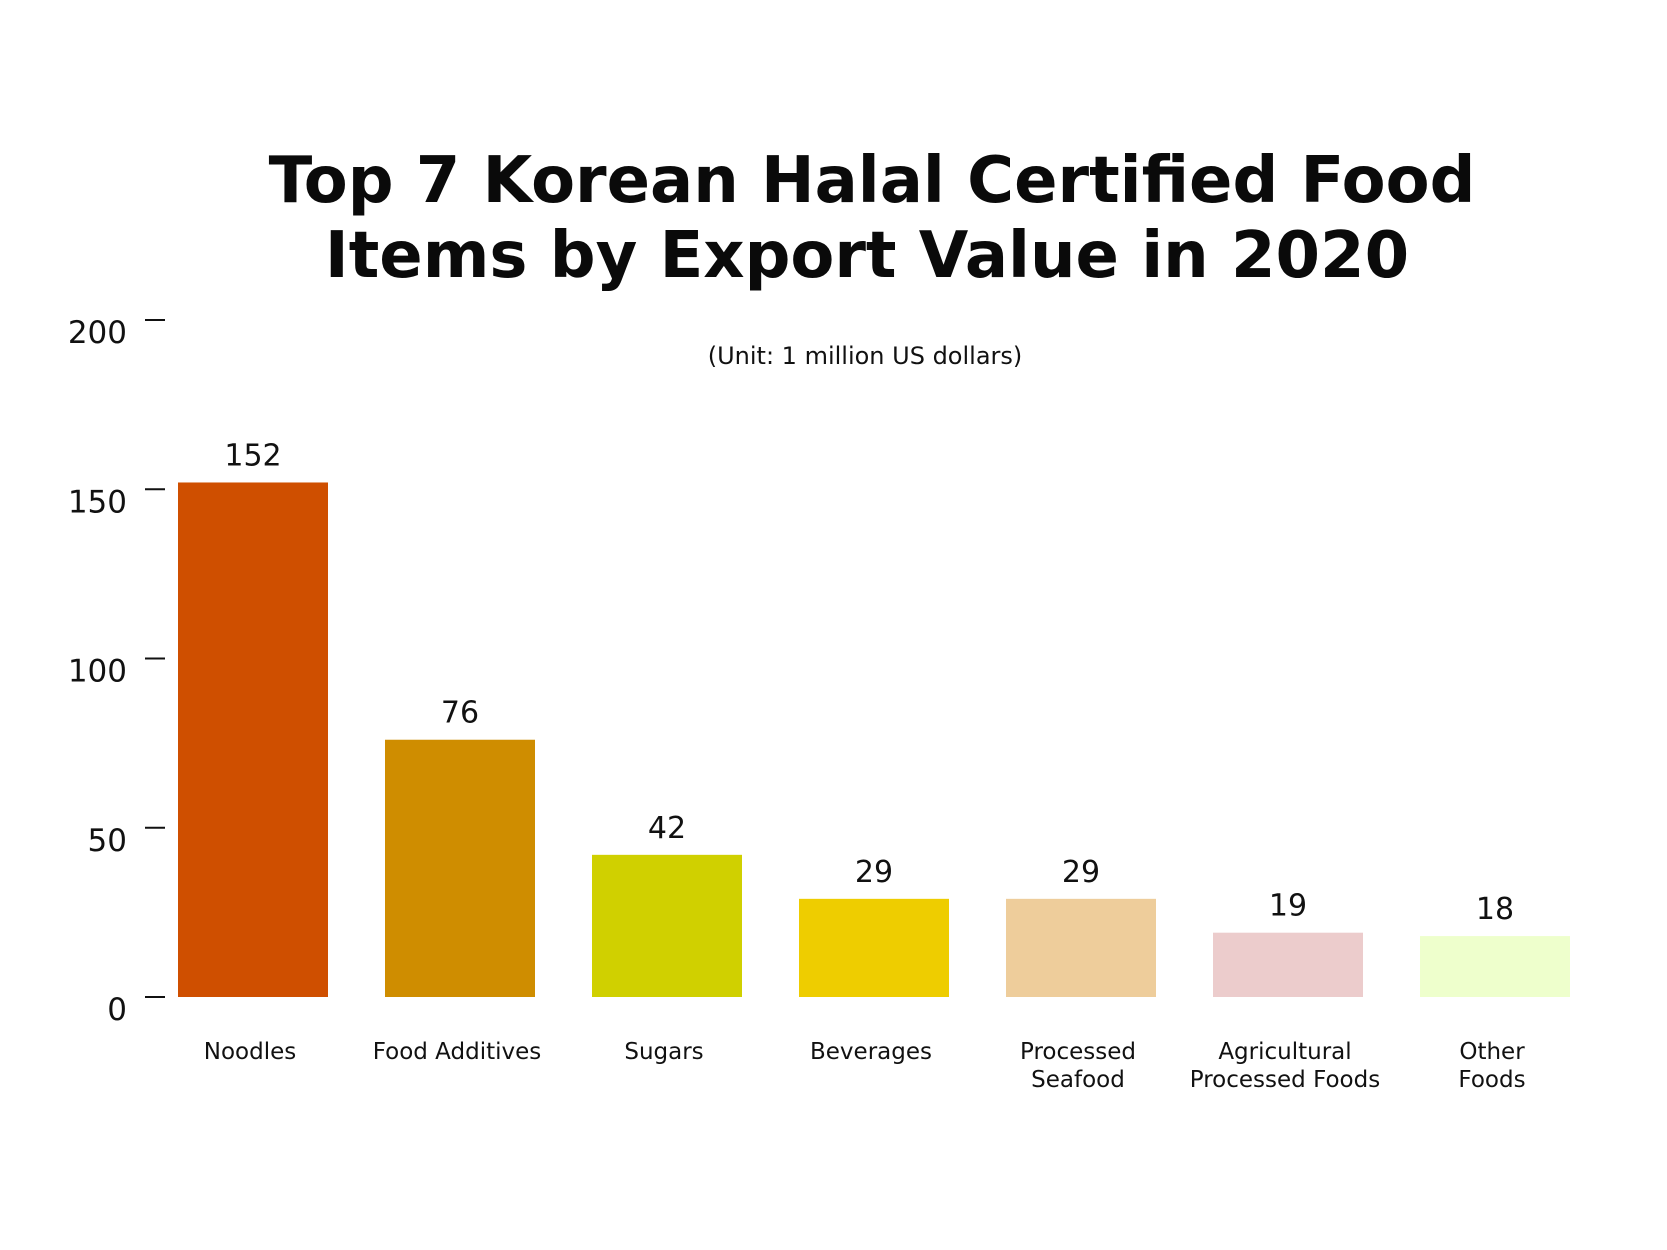 The image size is (1667, 1250). I want to click on x-tick-label-agricultural-processed-foods-line-1: Agricultural, so click(1284, 1052).